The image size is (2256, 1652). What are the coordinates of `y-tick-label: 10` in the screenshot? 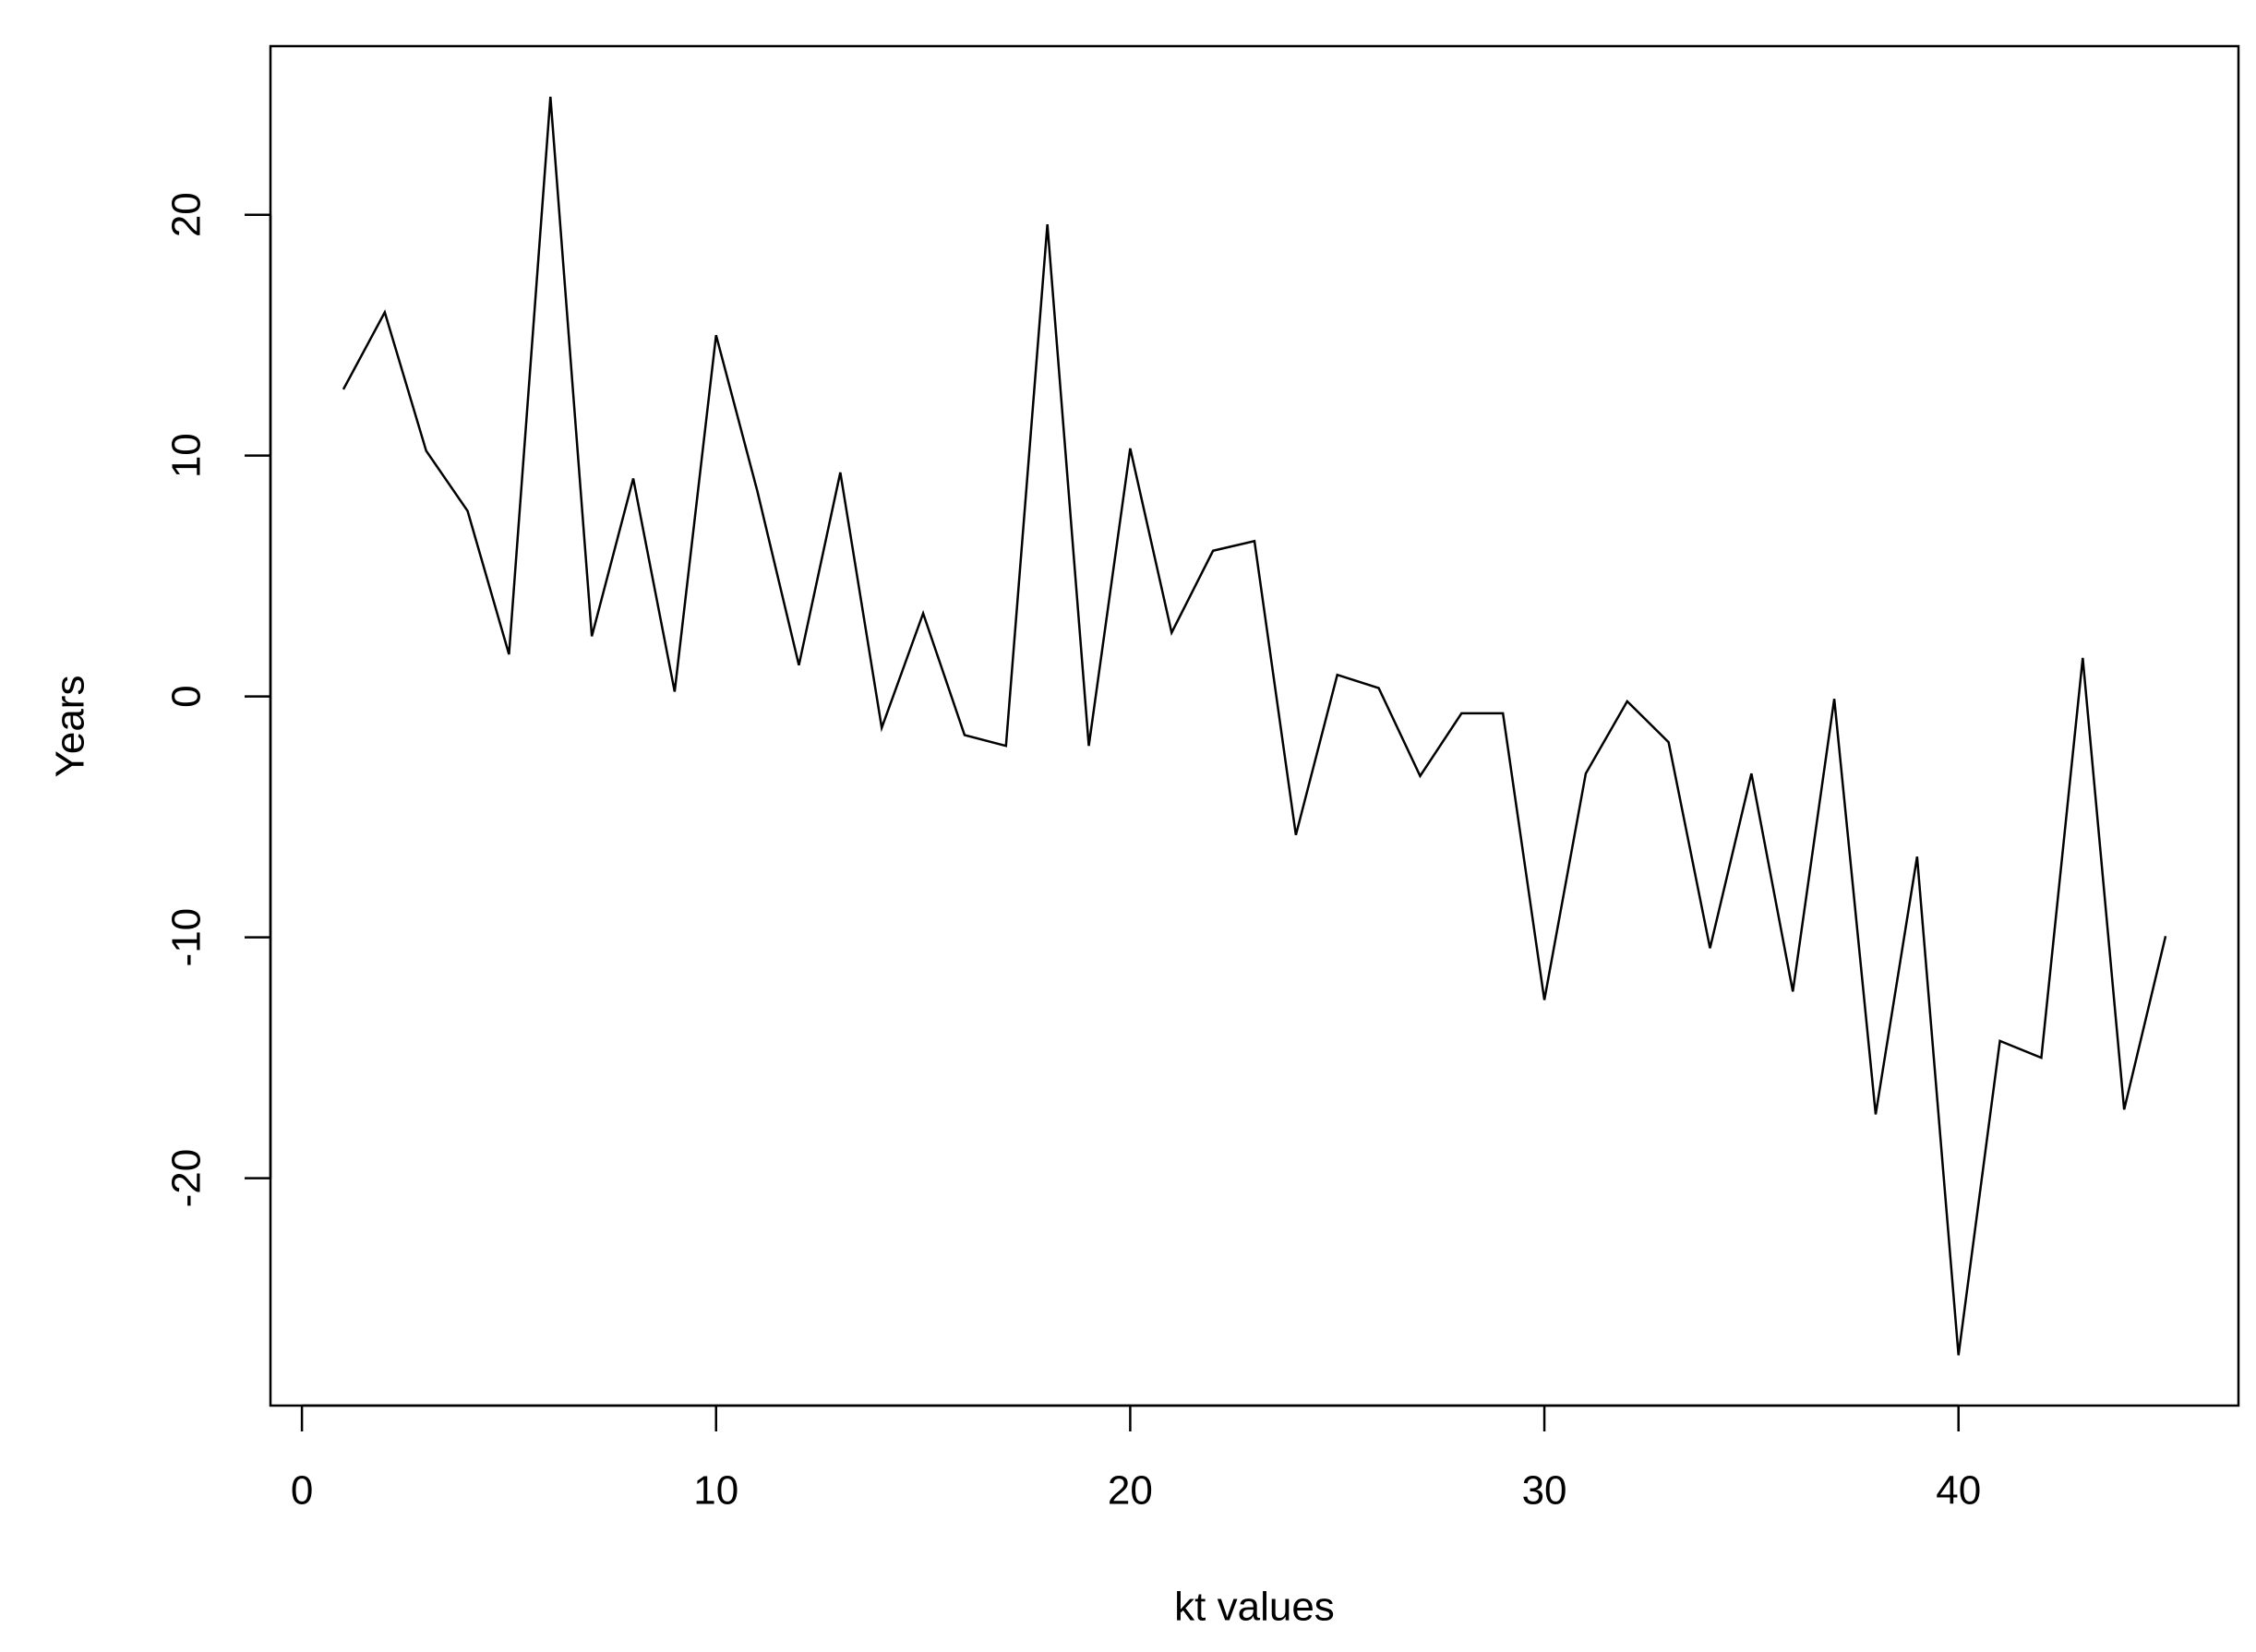 It's located at (187, 456).